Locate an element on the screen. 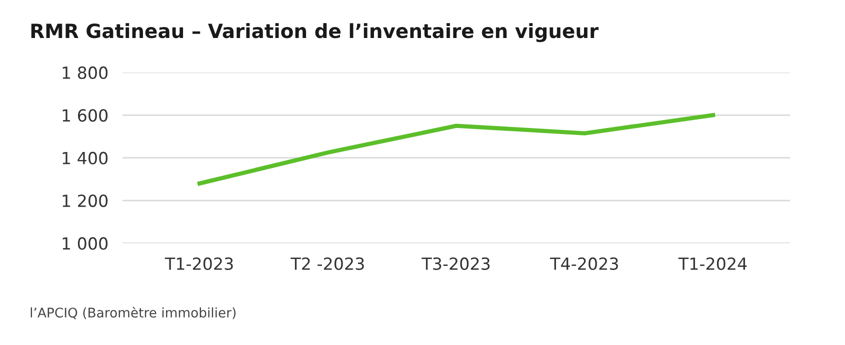 This screenshot has height=345, width=845. text: l’APCIQ (Baromètre immobilier) is located at coordinates (133, 313).